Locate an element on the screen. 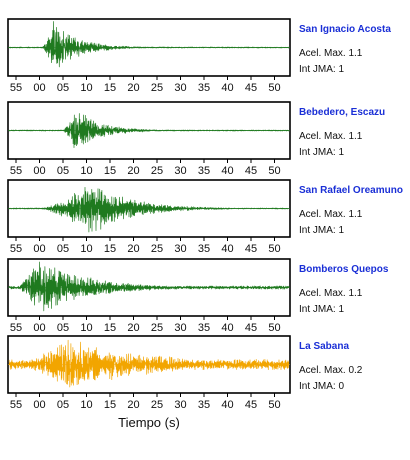 This screenshot has height=460, width=410. x-axis-label: Tiempo (s) is located at coordinates (149, 422).